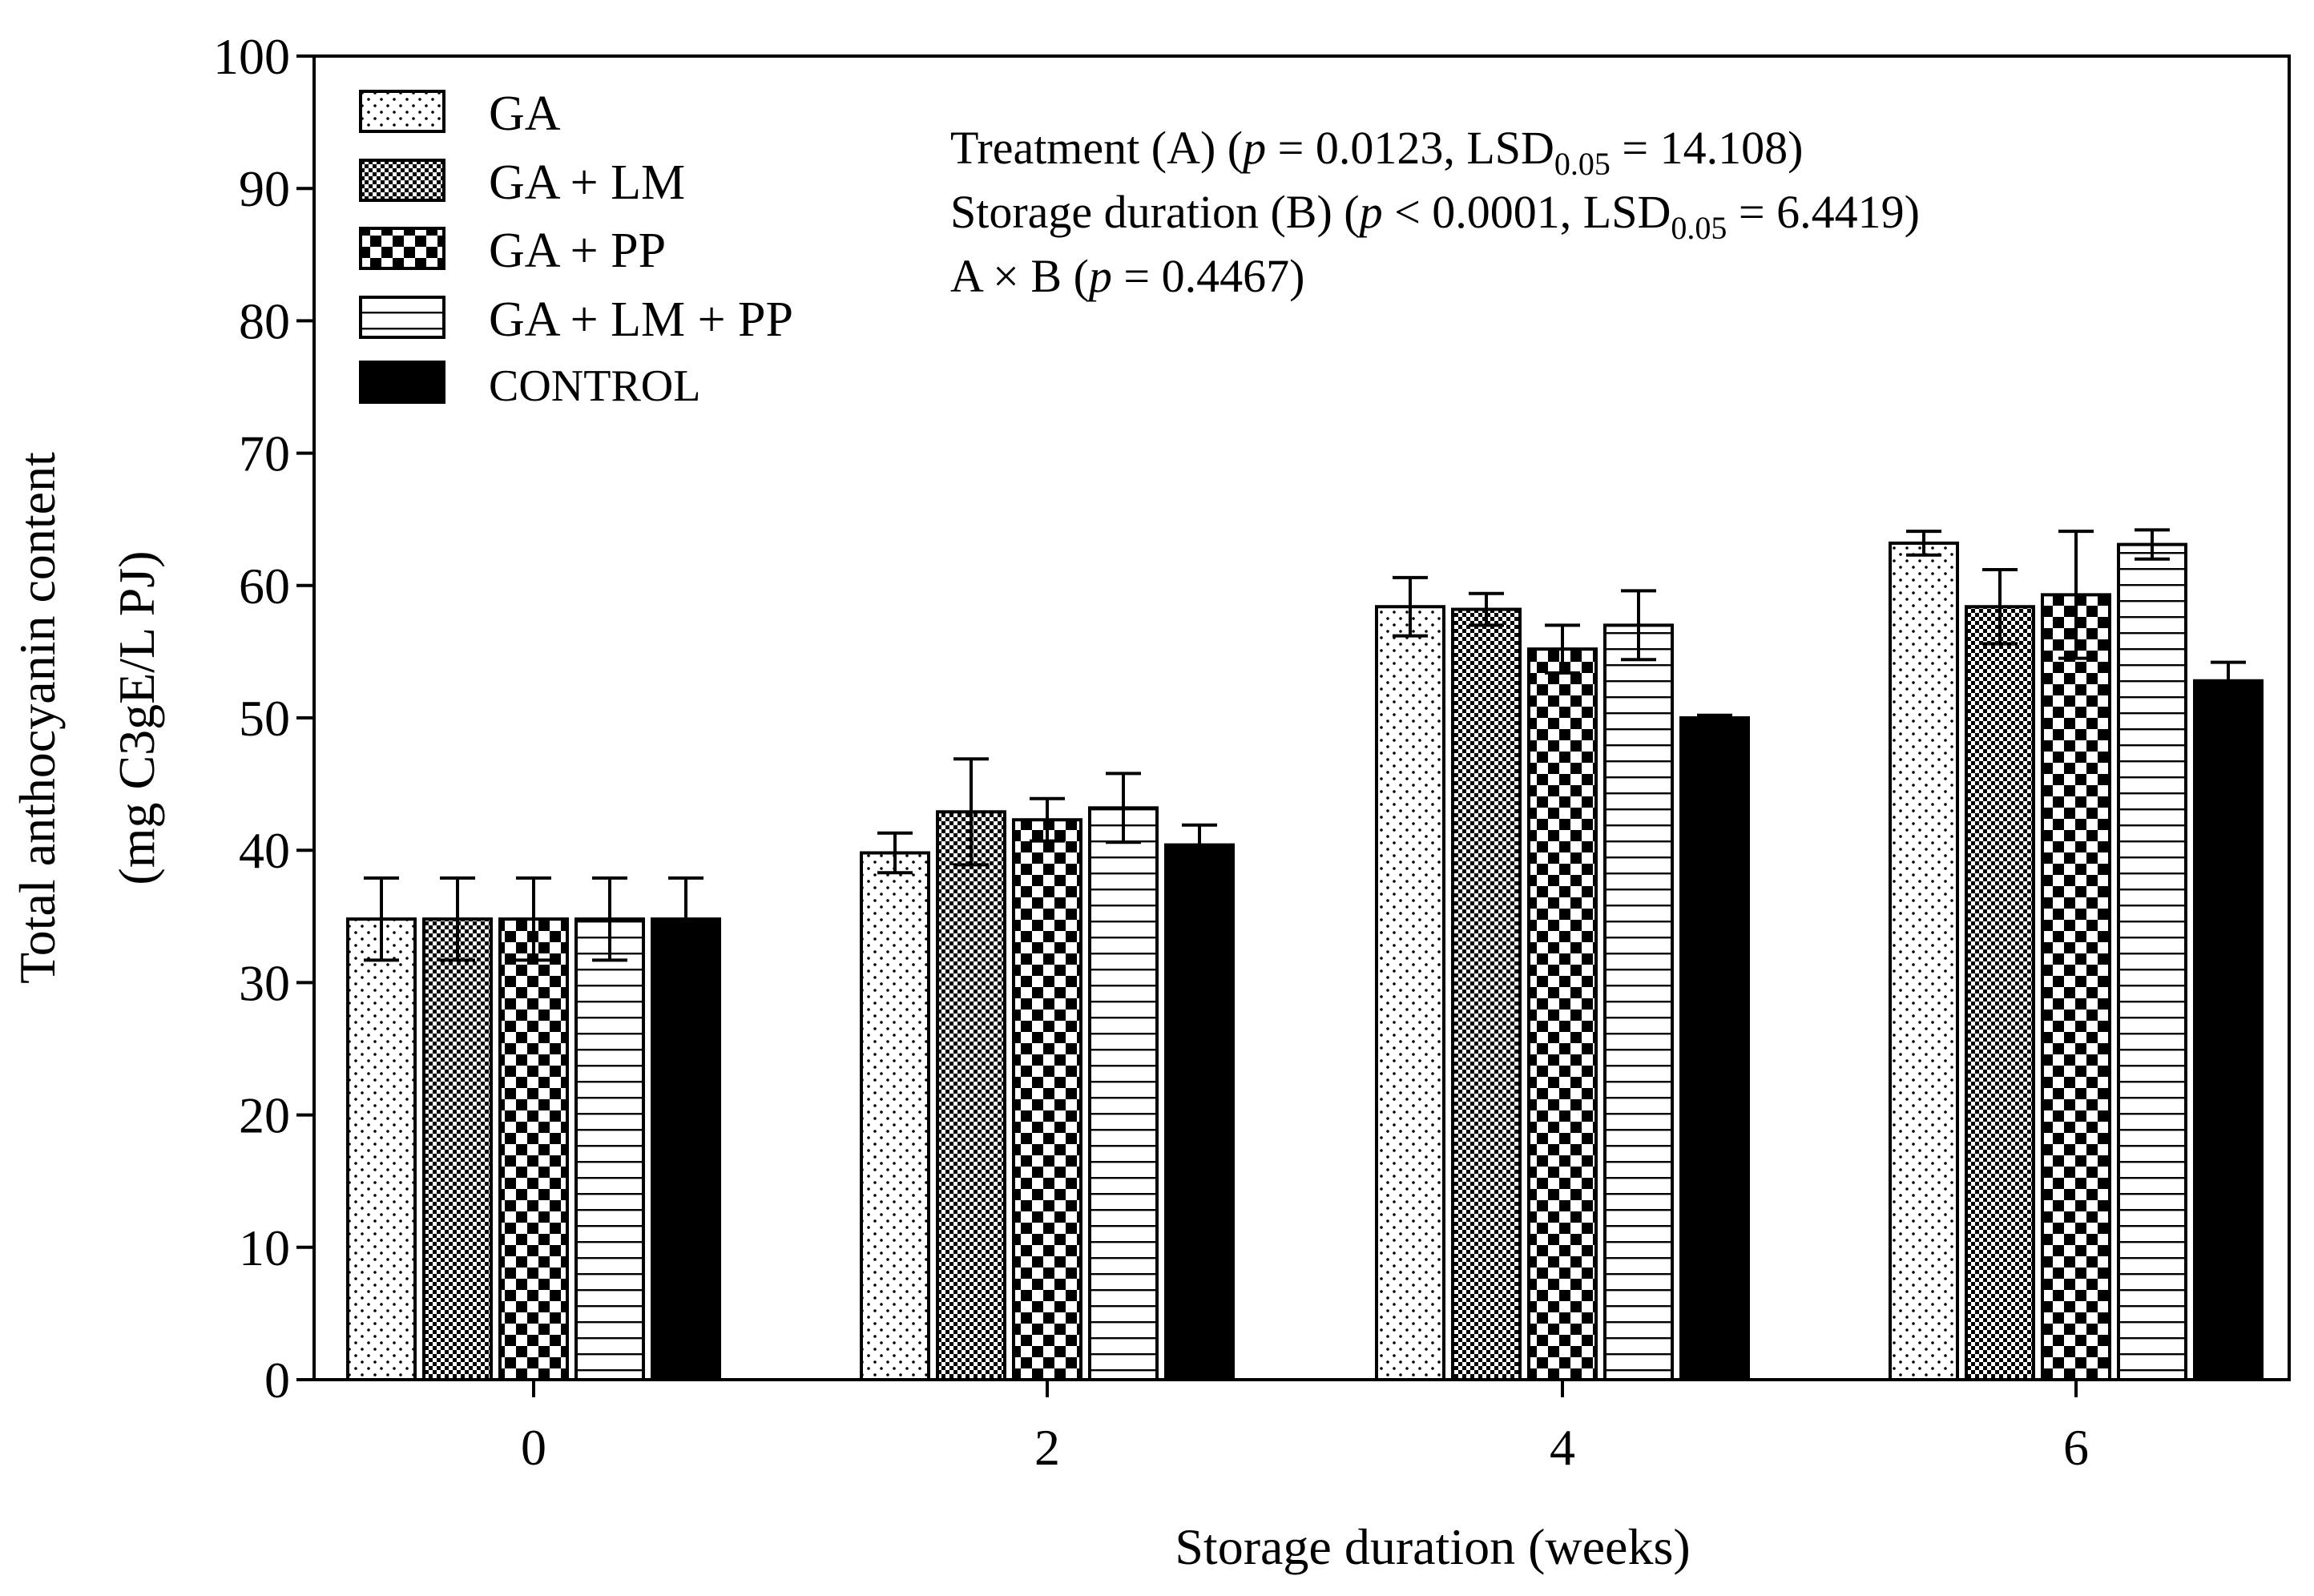 Image resolution: width=2314 pixels, height=1596 pixels. I want to click on y-tick-label-100: 100, so click(251, 56).